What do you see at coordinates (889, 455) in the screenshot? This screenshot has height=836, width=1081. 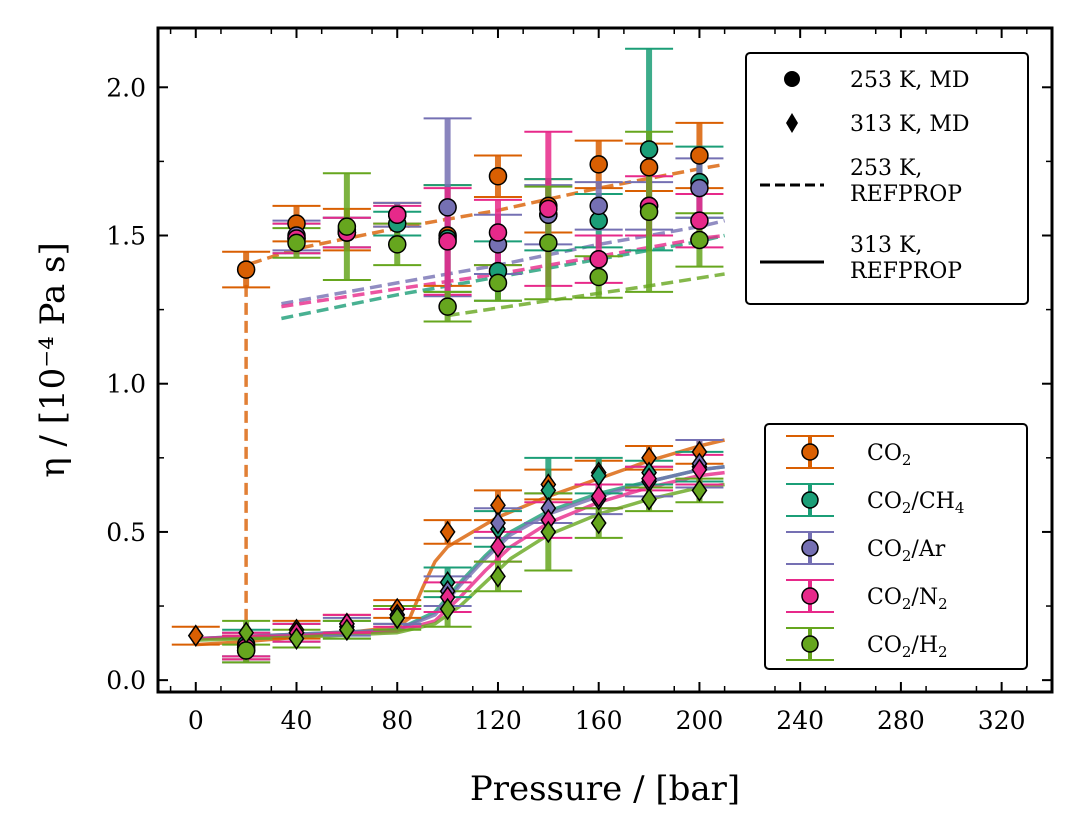 I see `series-legend-label: CO2` at bounding box center [889, 455].